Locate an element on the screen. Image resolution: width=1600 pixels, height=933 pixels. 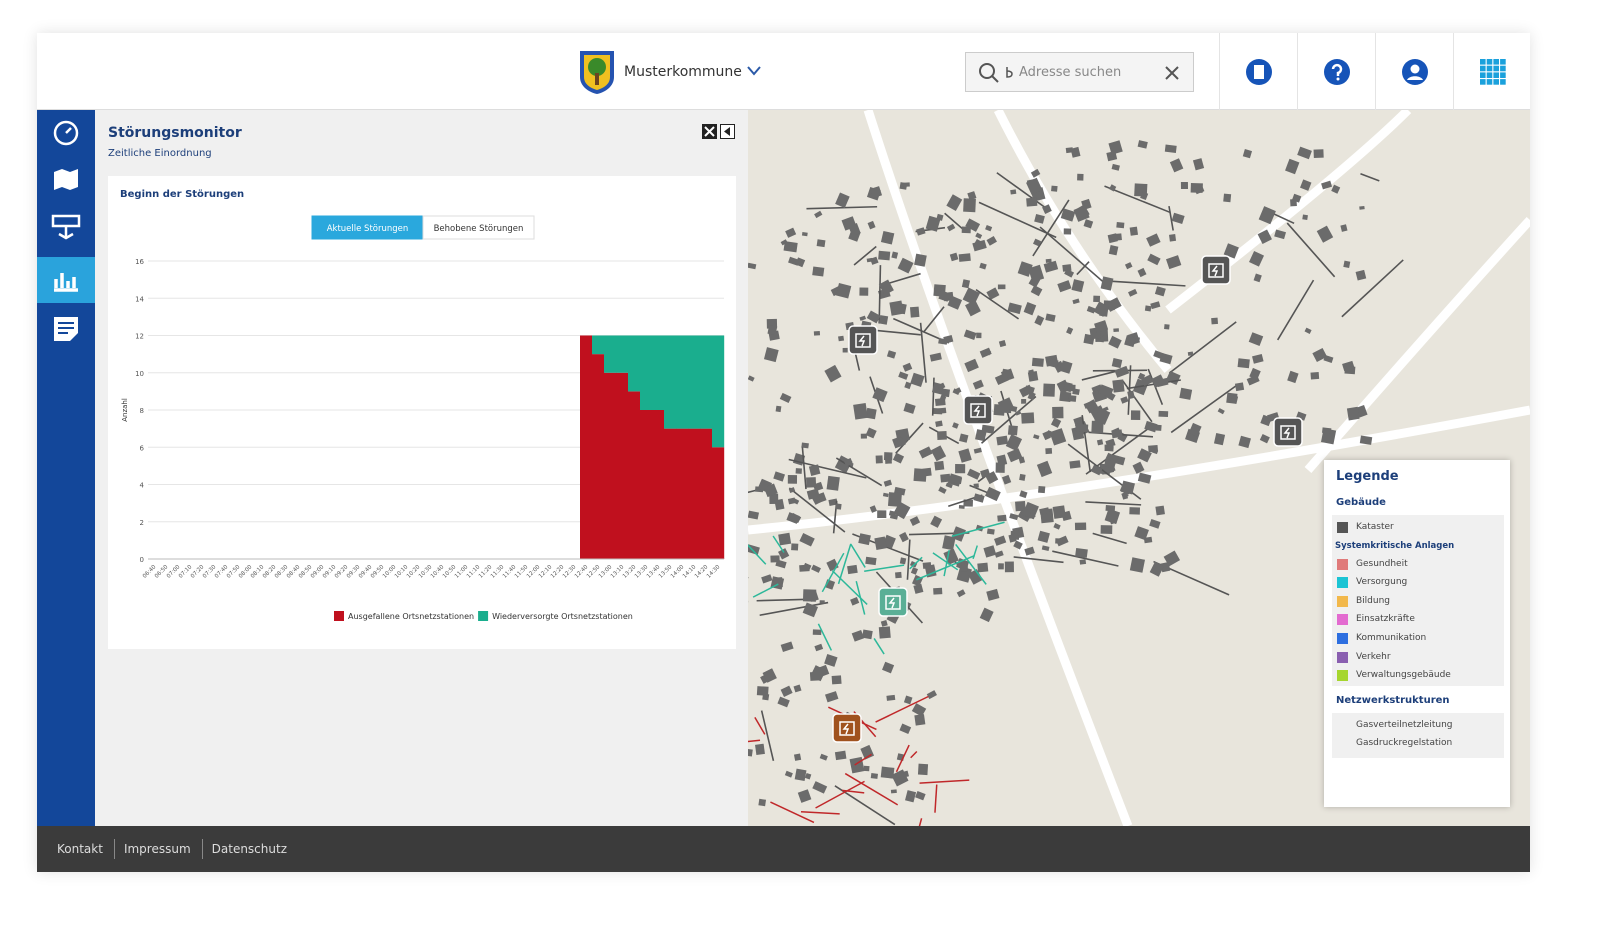
dashboard-icon is located at coordinates (66, 133).